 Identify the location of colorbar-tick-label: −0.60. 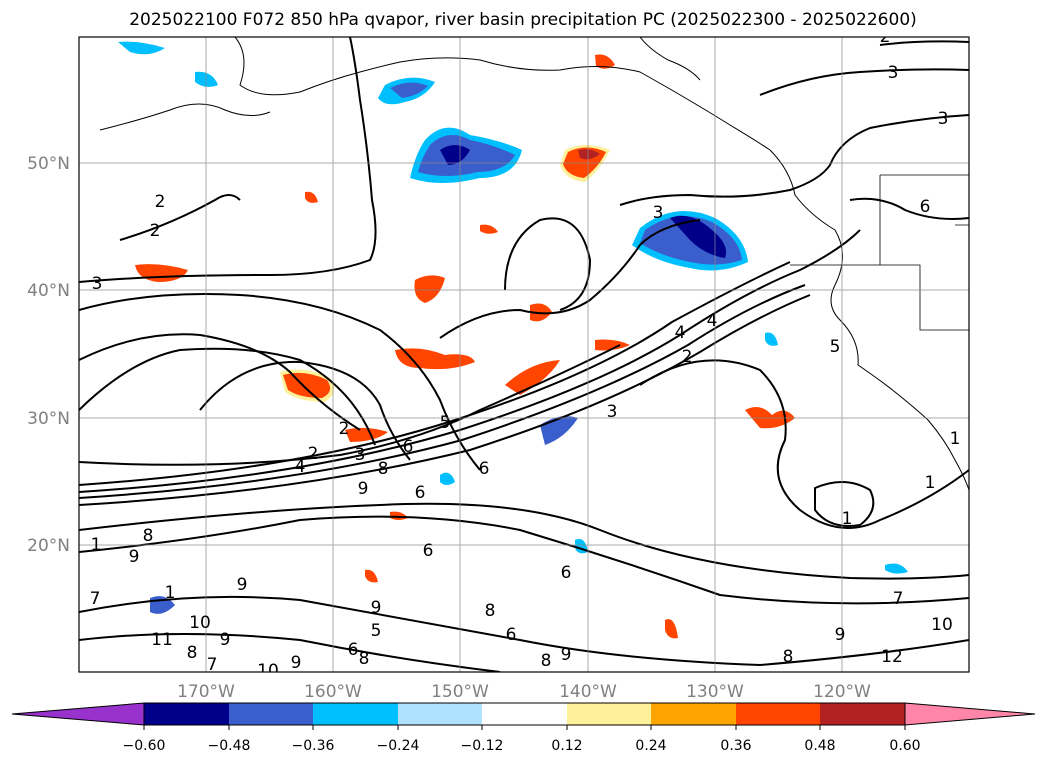
(144, 746).